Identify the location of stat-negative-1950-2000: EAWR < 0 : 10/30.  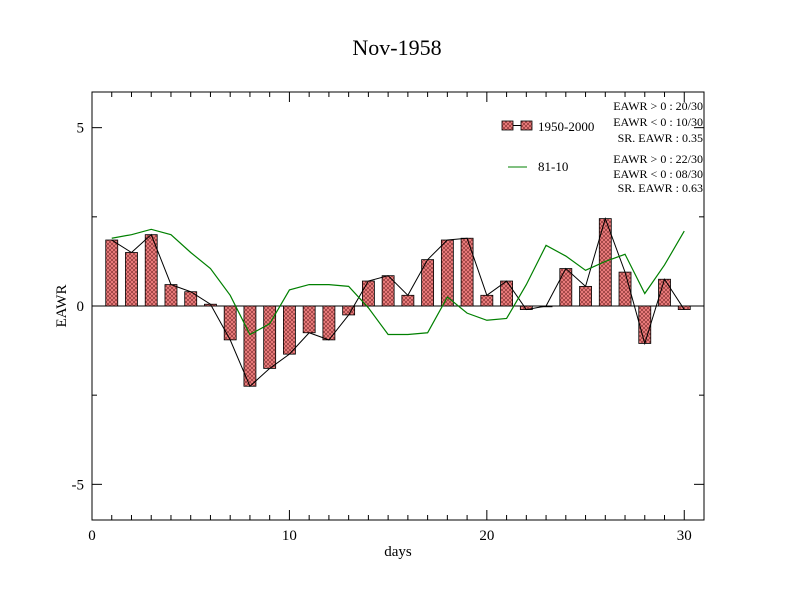
(658, 122).